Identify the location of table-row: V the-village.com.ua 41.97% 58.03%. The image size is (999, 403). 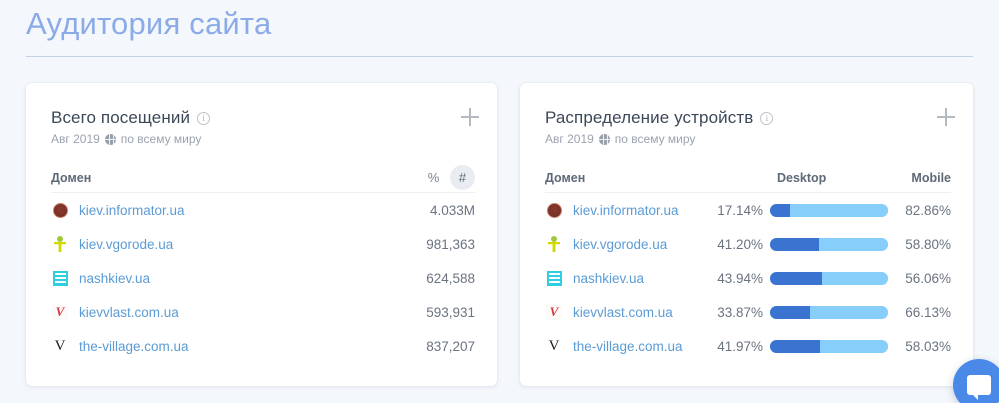
(748, 346).